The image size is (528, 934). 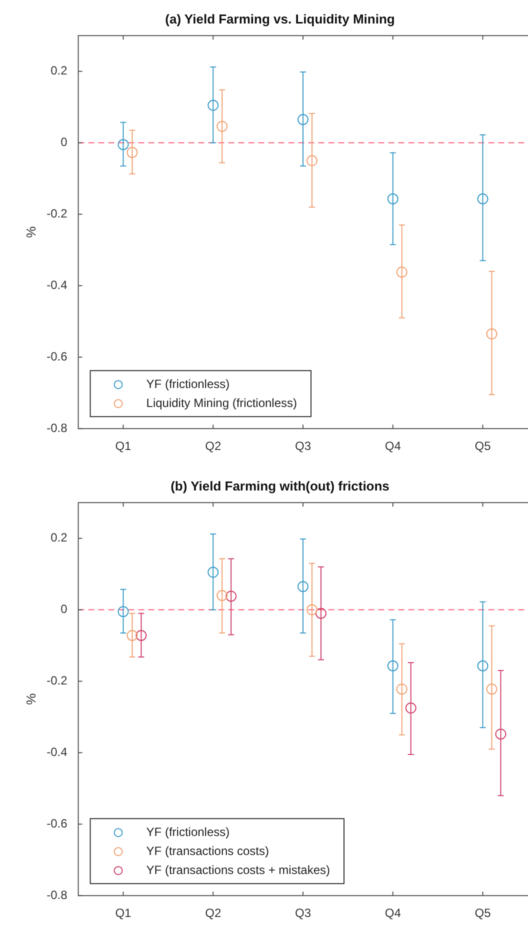 I want to click on chart-title: (a) Yield Farming vs. Liquidity Mining, so click(x=280, y=18).